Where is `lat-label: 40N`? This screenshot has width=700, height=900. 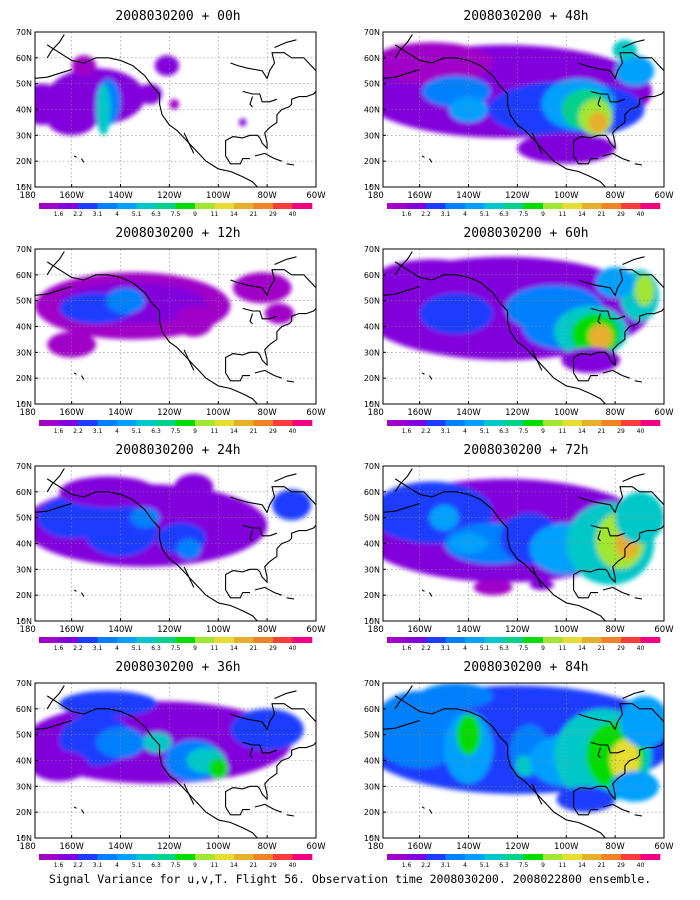
lat-label: 40N is located at coordinates (24, 327).